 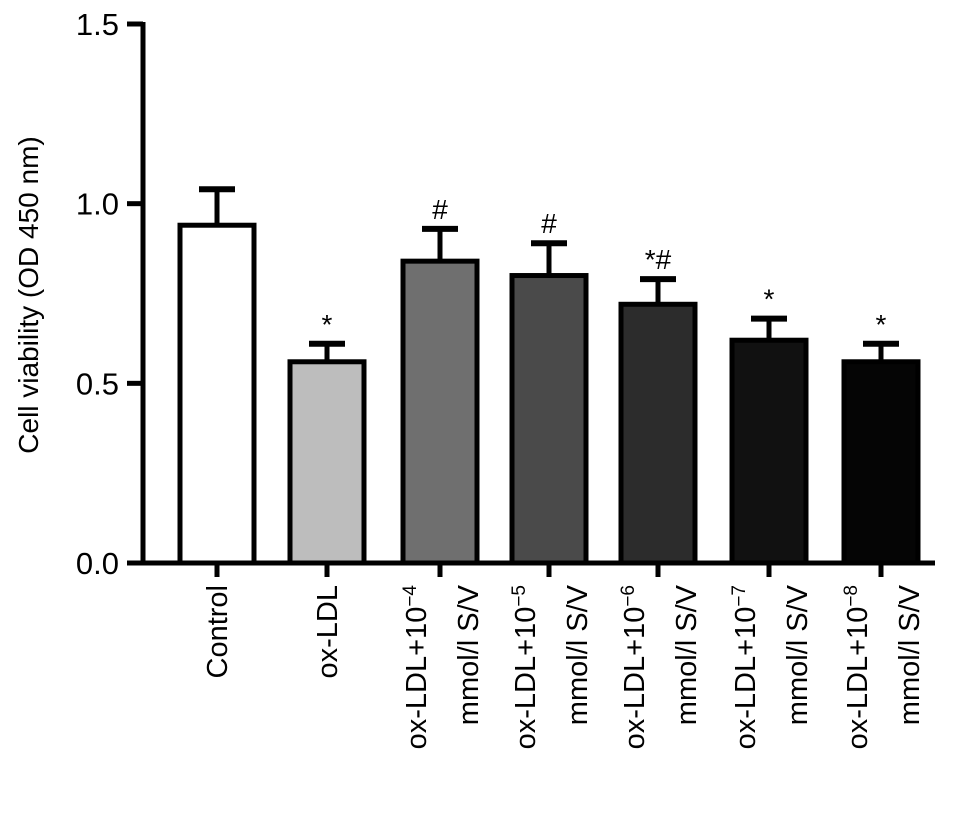 What do you see at coordinates (628, 596) in the screenshot?
I see `x-tick-label-superscript: −6` at bounding box center [628, 596].